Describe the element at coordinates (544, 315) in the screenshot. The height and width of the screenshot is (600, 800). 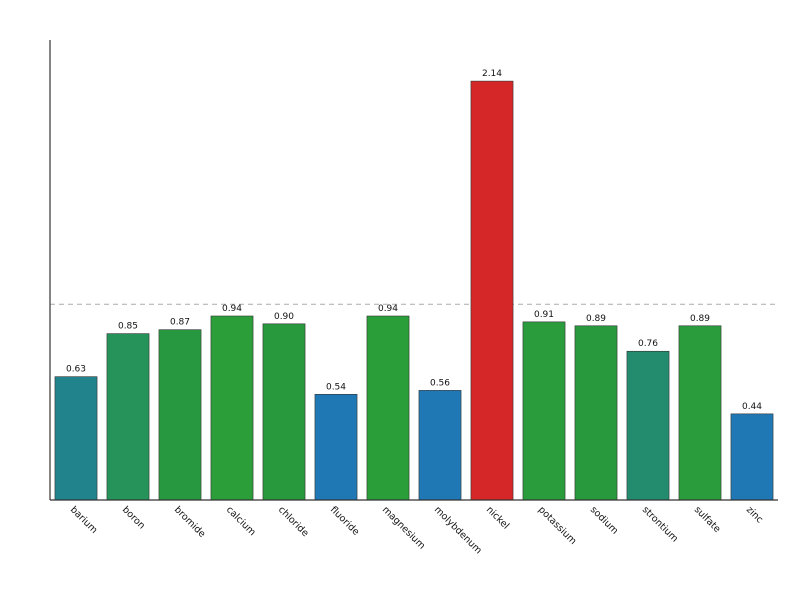
I see `value-label-potassium: 0.91` at that location.